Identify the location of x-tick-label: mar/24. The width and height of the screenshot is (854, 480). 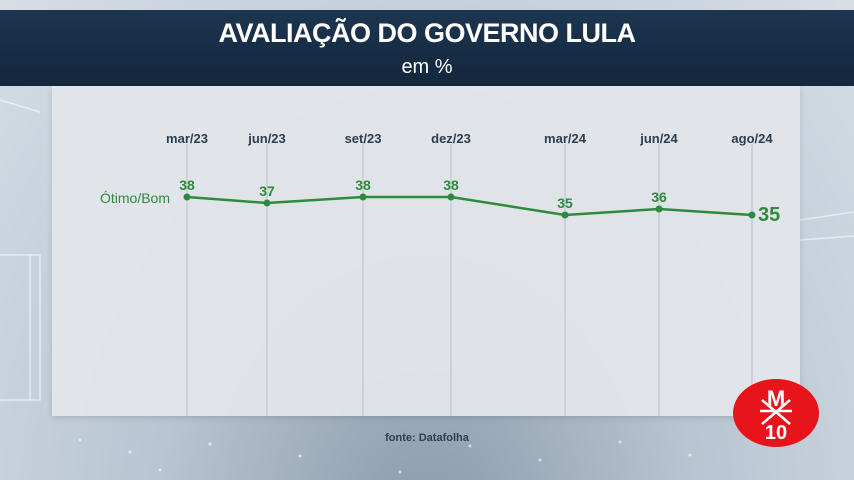
(565, 138).